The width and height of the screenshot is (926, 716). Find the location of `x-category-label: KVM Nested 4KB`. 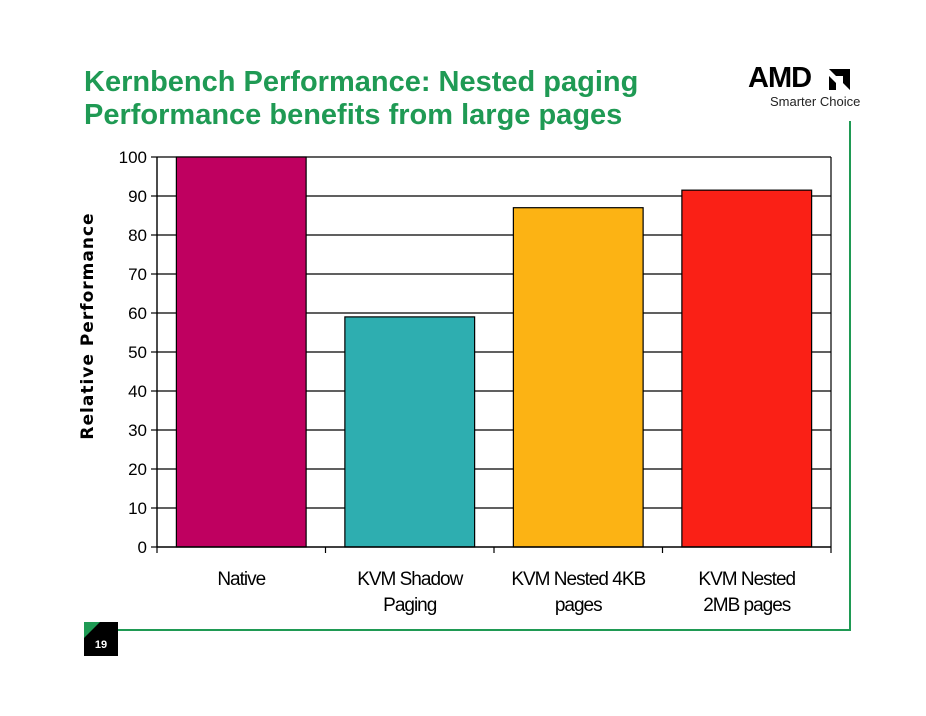

x-category-label: KVM Nested 4KB is located at coordinates (578, 579).